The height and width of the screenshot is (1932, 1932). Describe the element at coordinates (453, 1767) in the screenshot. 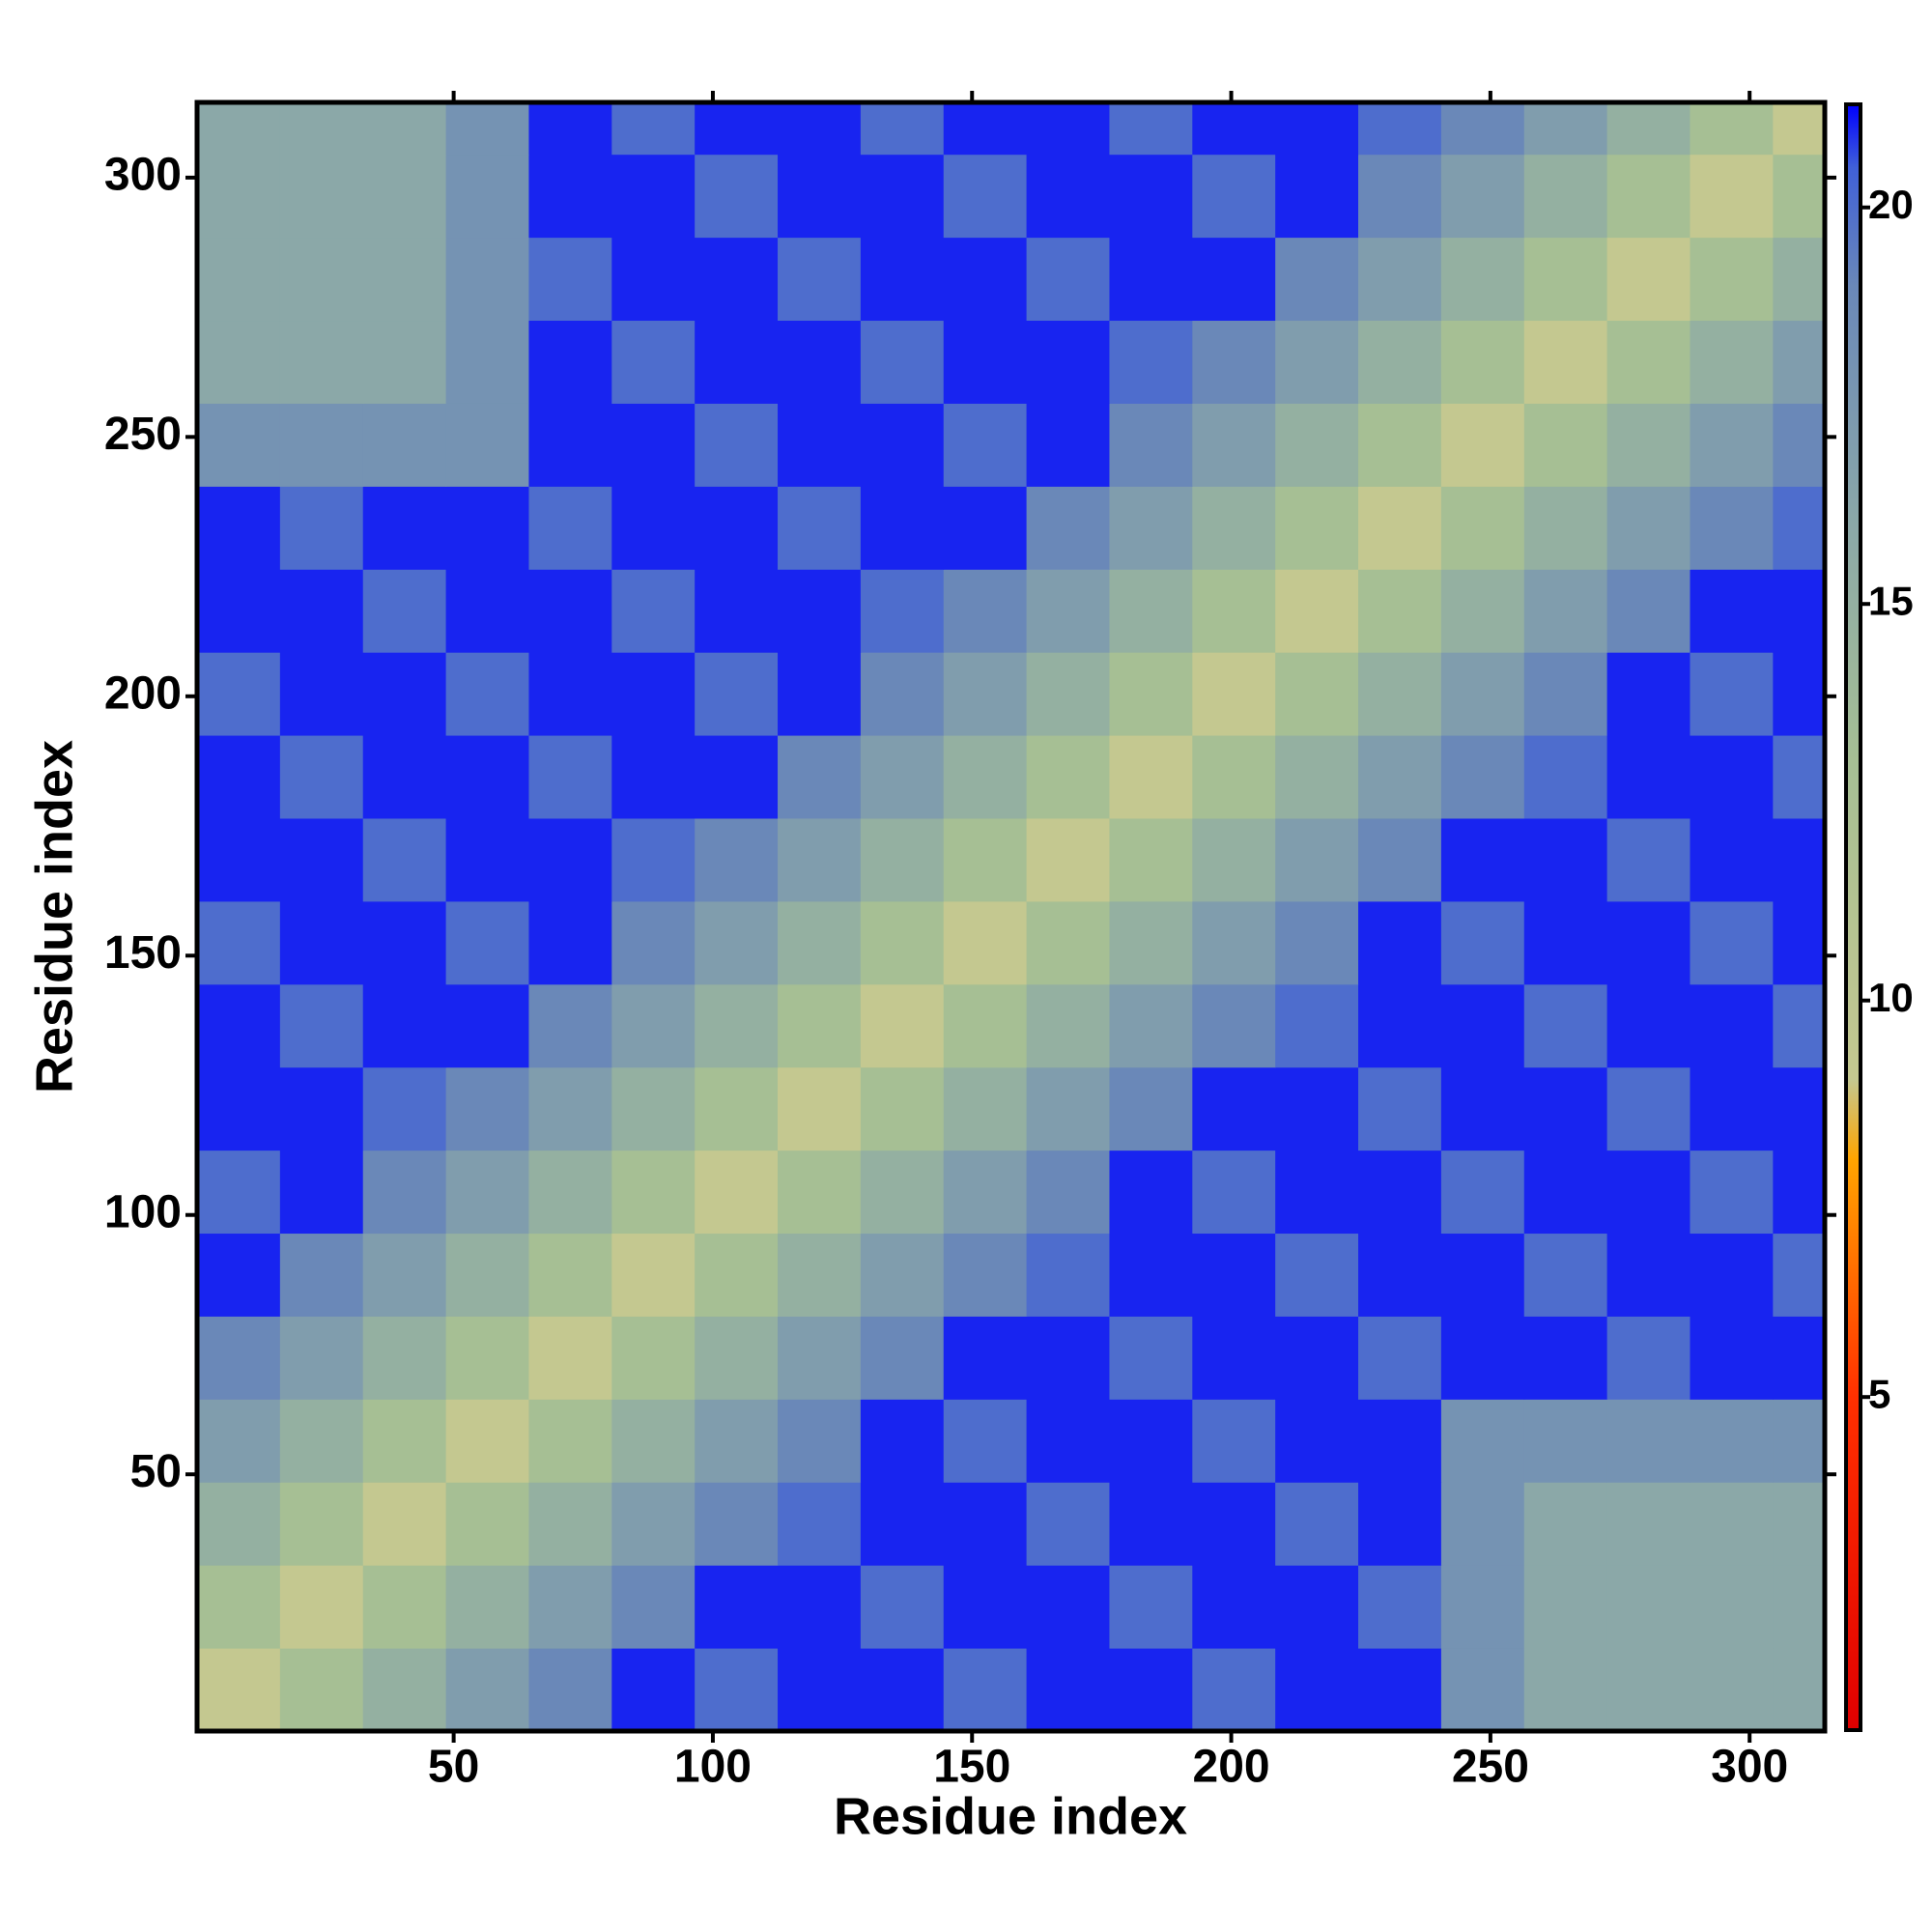

I see `x-tick-label: 50` at that location.